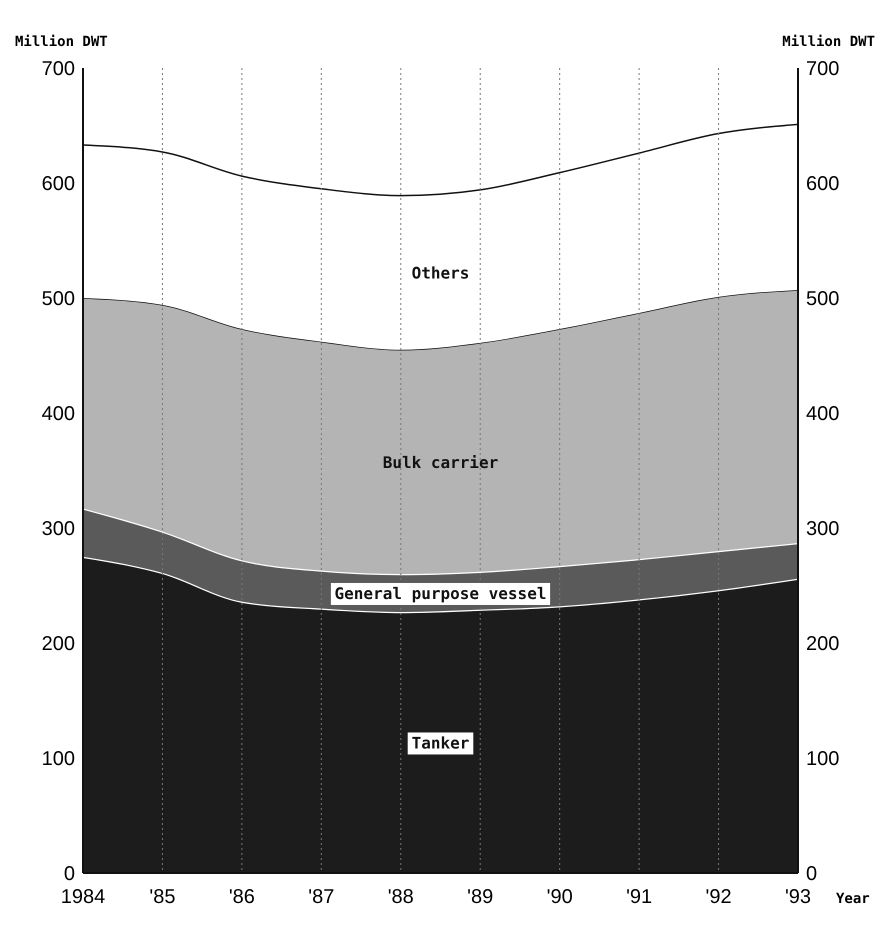 The width and height of the screenshot is (891, 927). Describe the element at coordinates (828, 42) in the screenshot. I see `y2-axis-title: Million DWT` at that location.